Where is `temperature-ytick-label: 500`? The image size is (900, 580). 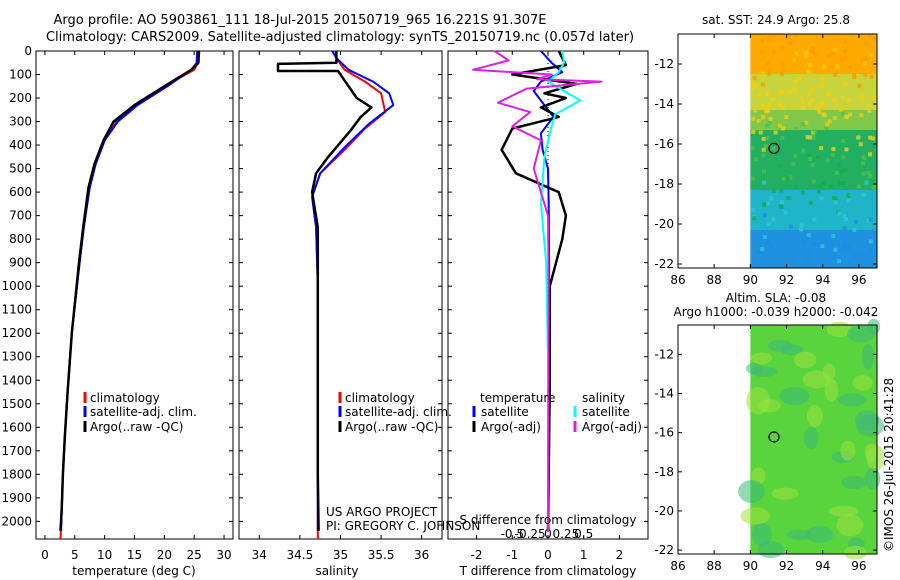
temperature-ytick-label: 500 is located at coordinates (20, 169).